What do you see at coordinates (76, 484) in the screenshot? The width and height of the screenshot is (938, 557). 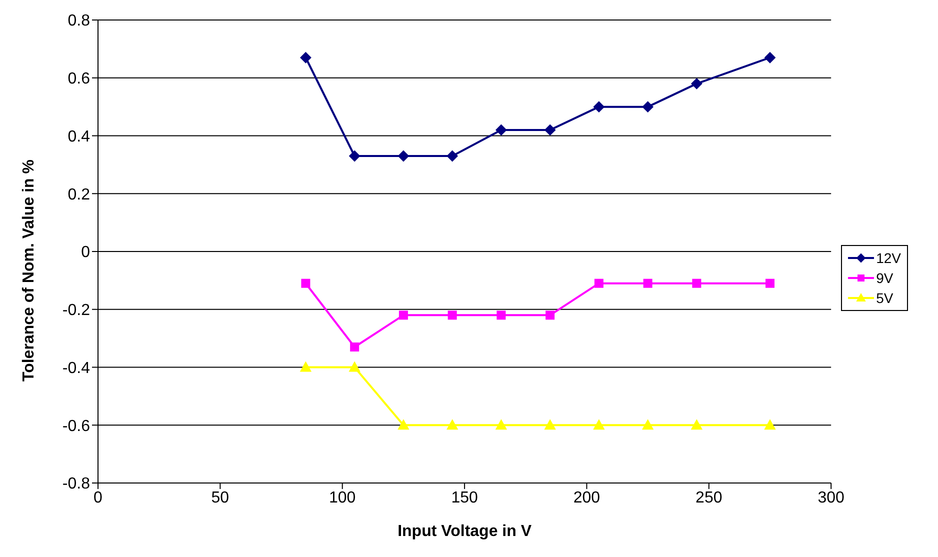 I see `y-tick-label: -0.8` at bounding box center [76, 484].